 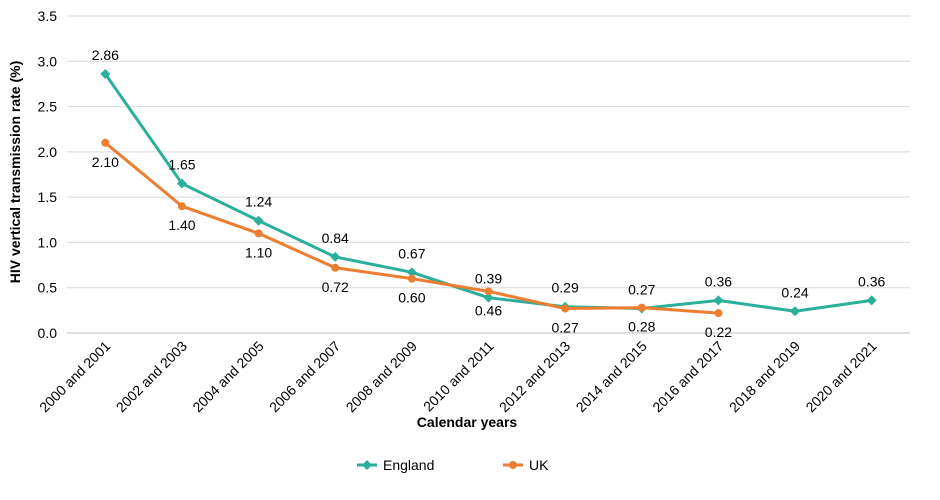 What do you see at coordinates (688, 377) in the screenshot?
I see `x-tick-label: 2016 and 2017` at bounding box center [688, 377].